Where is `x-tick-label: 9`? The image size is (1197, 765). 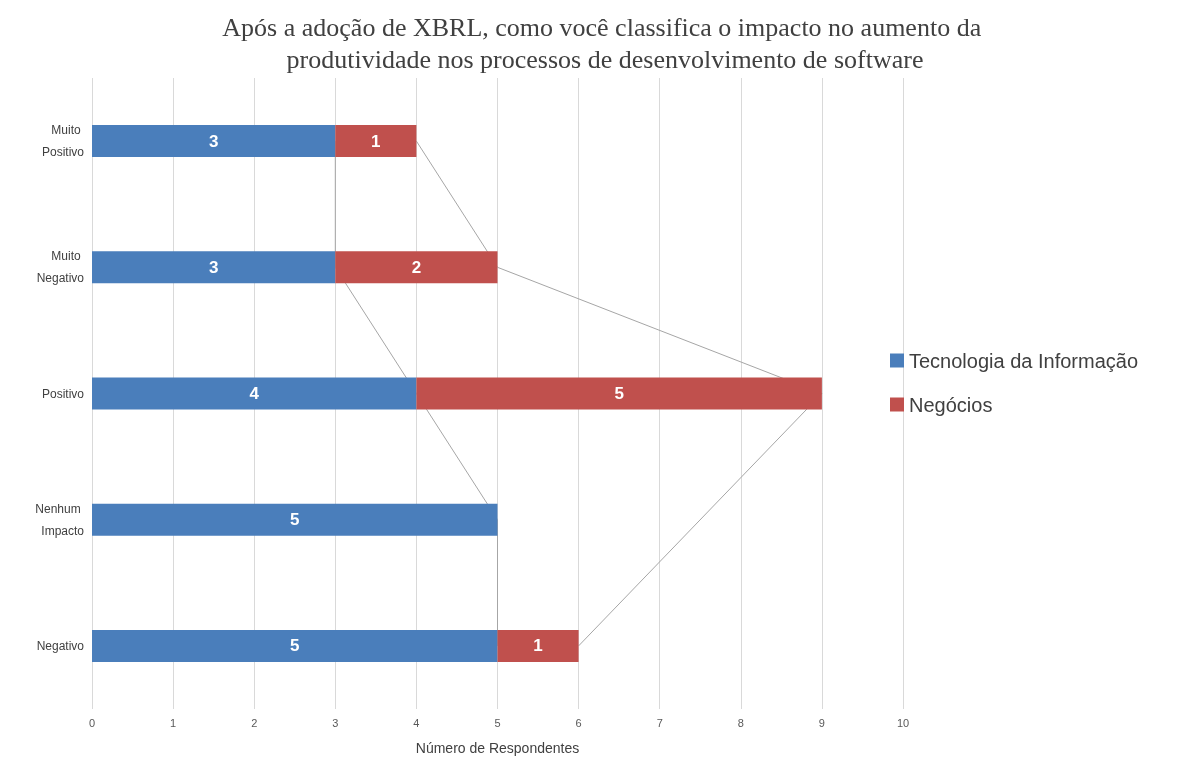 x-tick-label: 9 is located at coordinates (821, 722).